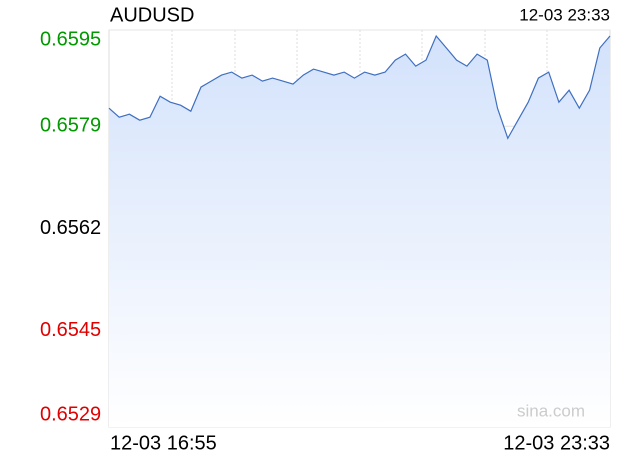 This screenshot has height=465, width=620. What do you see at coordinates (551, 410) in the screenshot?
I see `watermark: sina.com` at bounding box center [551, 410].